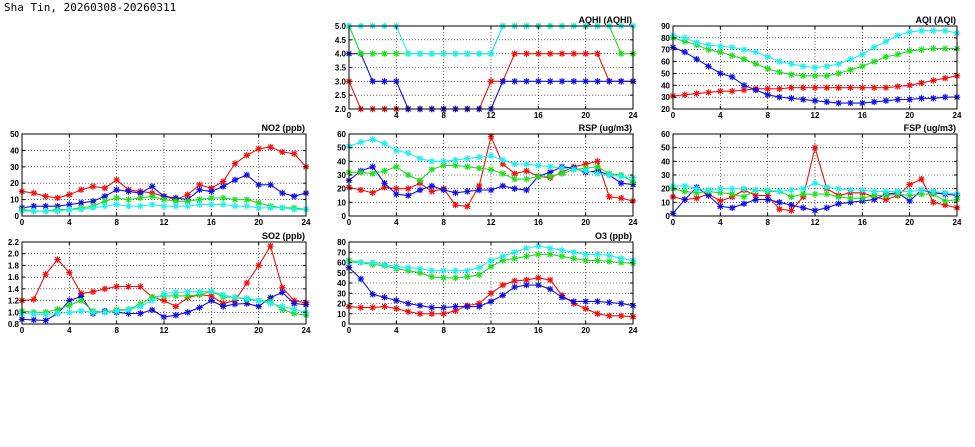  Describe the element at coordinates (665, 97) in the screenshot. I see `aqi-y-tick-label: 30` at that location.